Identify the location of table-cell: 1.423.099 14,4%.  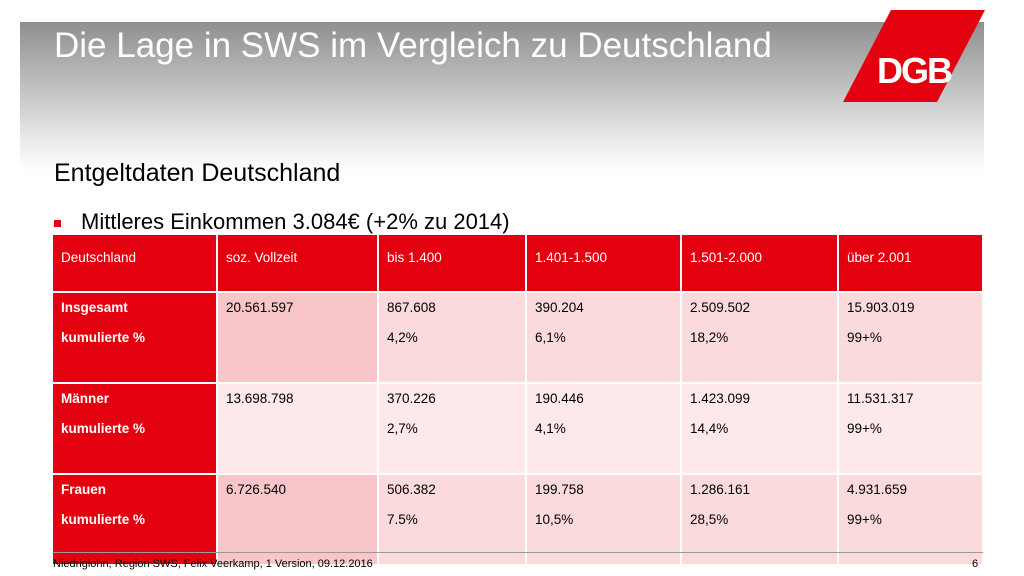
(760, 429).